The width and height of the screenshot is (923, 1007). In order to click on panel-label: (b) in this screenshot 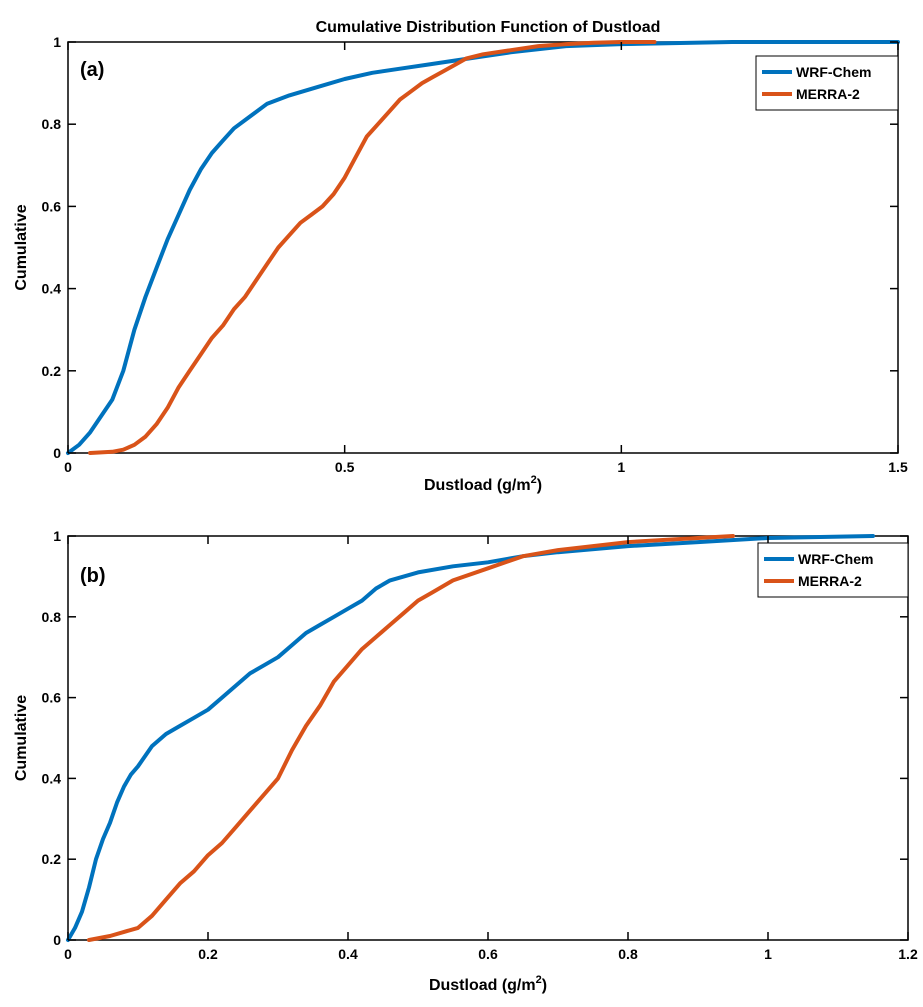, I will do `click(93, 576)`.